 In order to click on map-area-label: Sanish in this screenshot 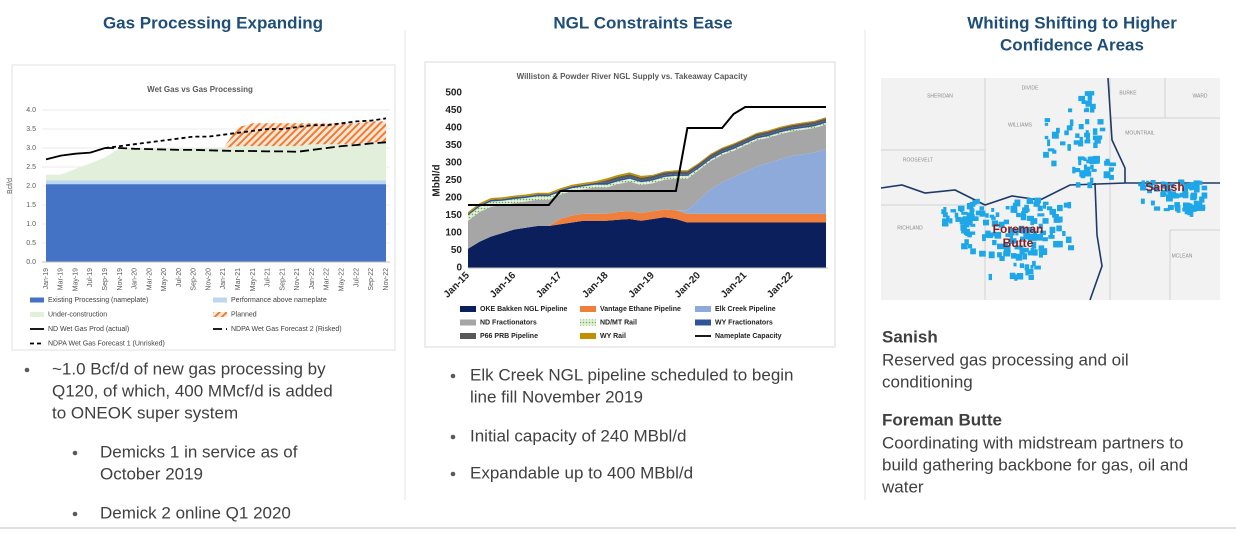, I will do `click(1164, 187)`.